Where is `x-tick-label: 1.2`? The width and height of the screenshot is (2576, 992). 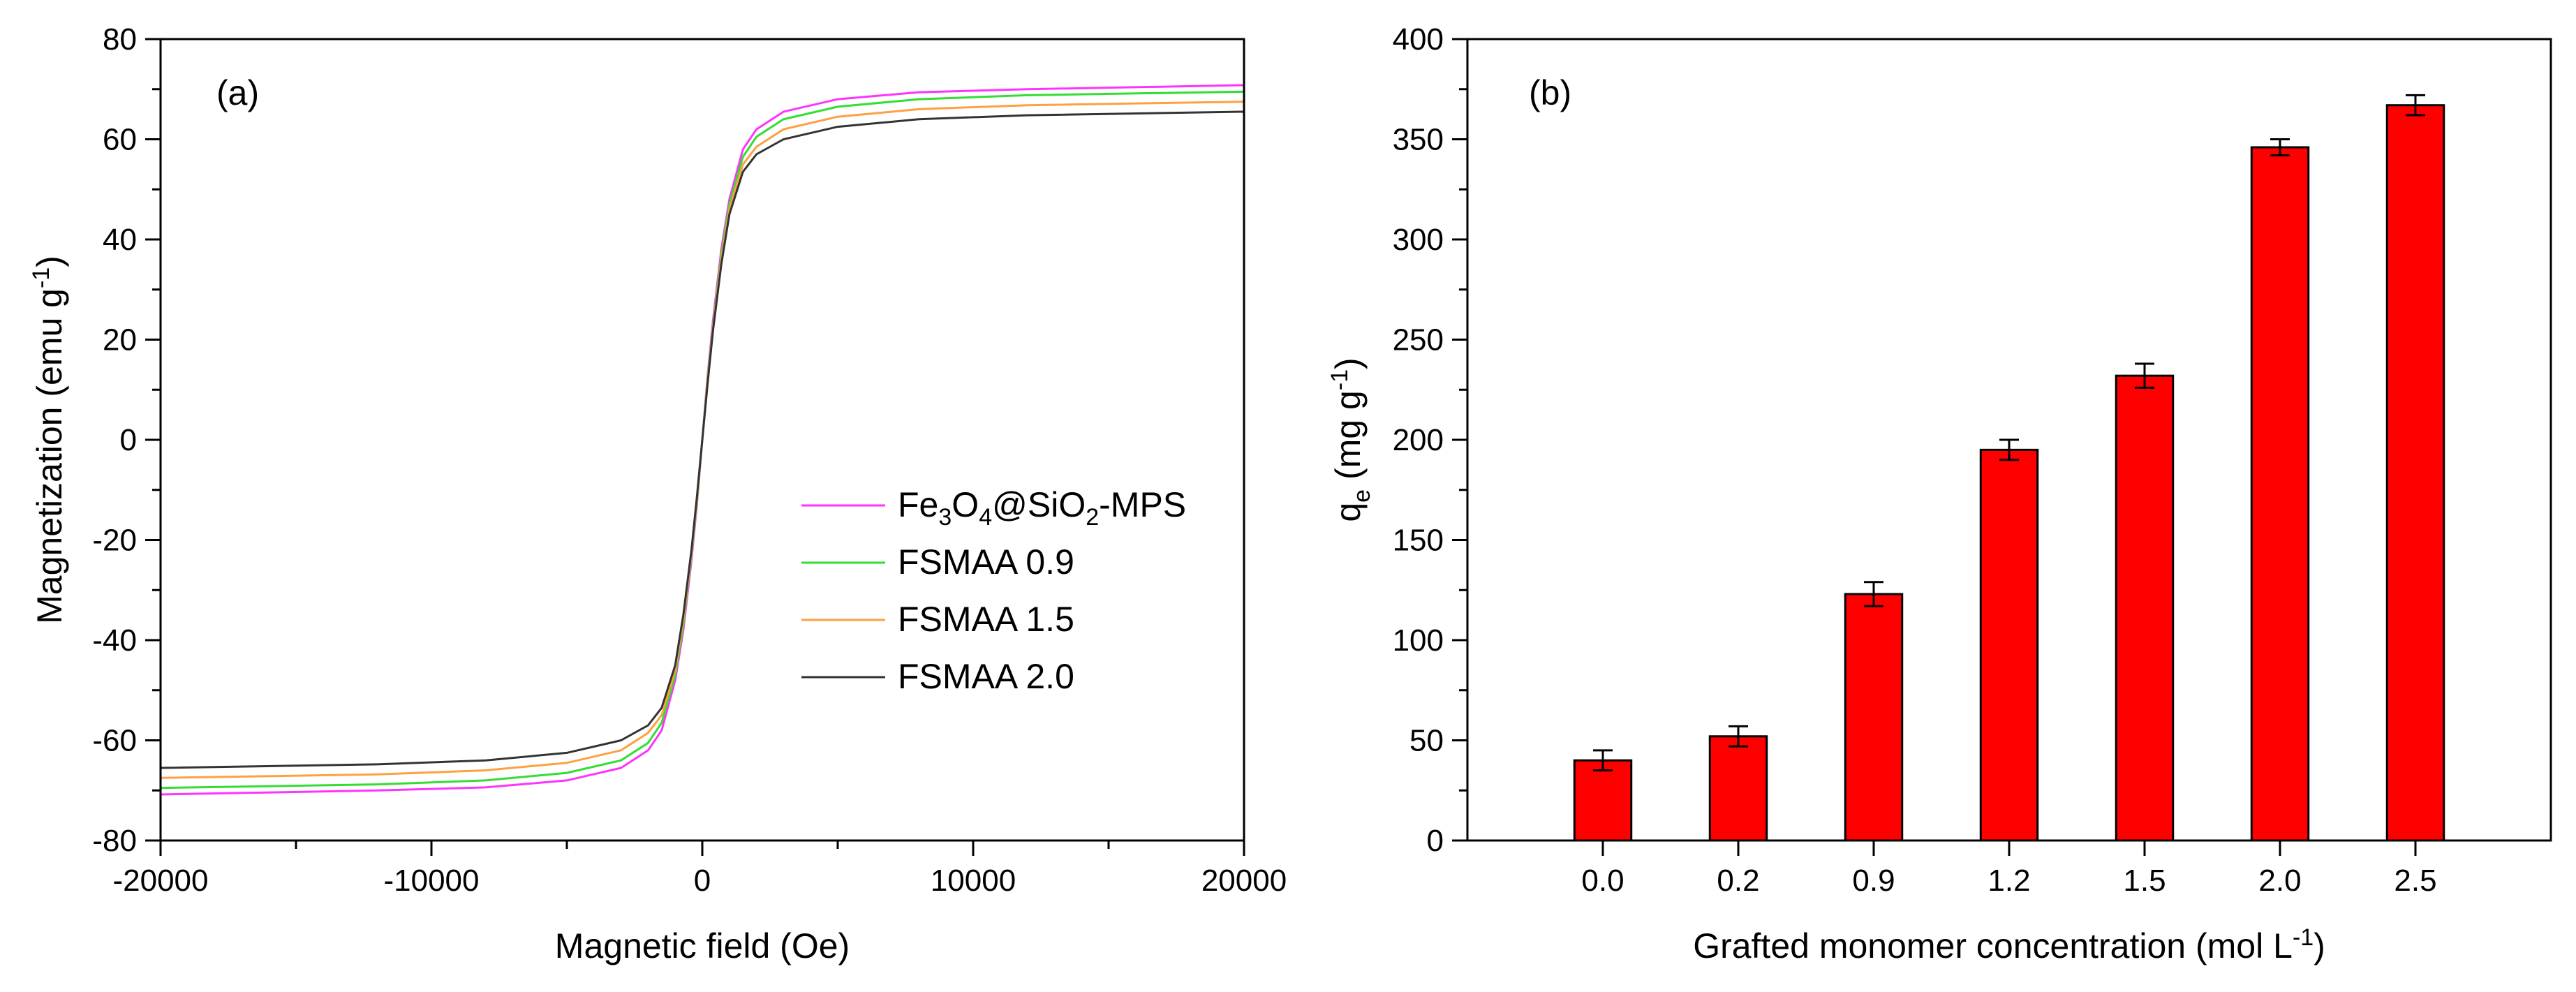
x-tick-label: 1.2 is located at coordinates (2008, 881).